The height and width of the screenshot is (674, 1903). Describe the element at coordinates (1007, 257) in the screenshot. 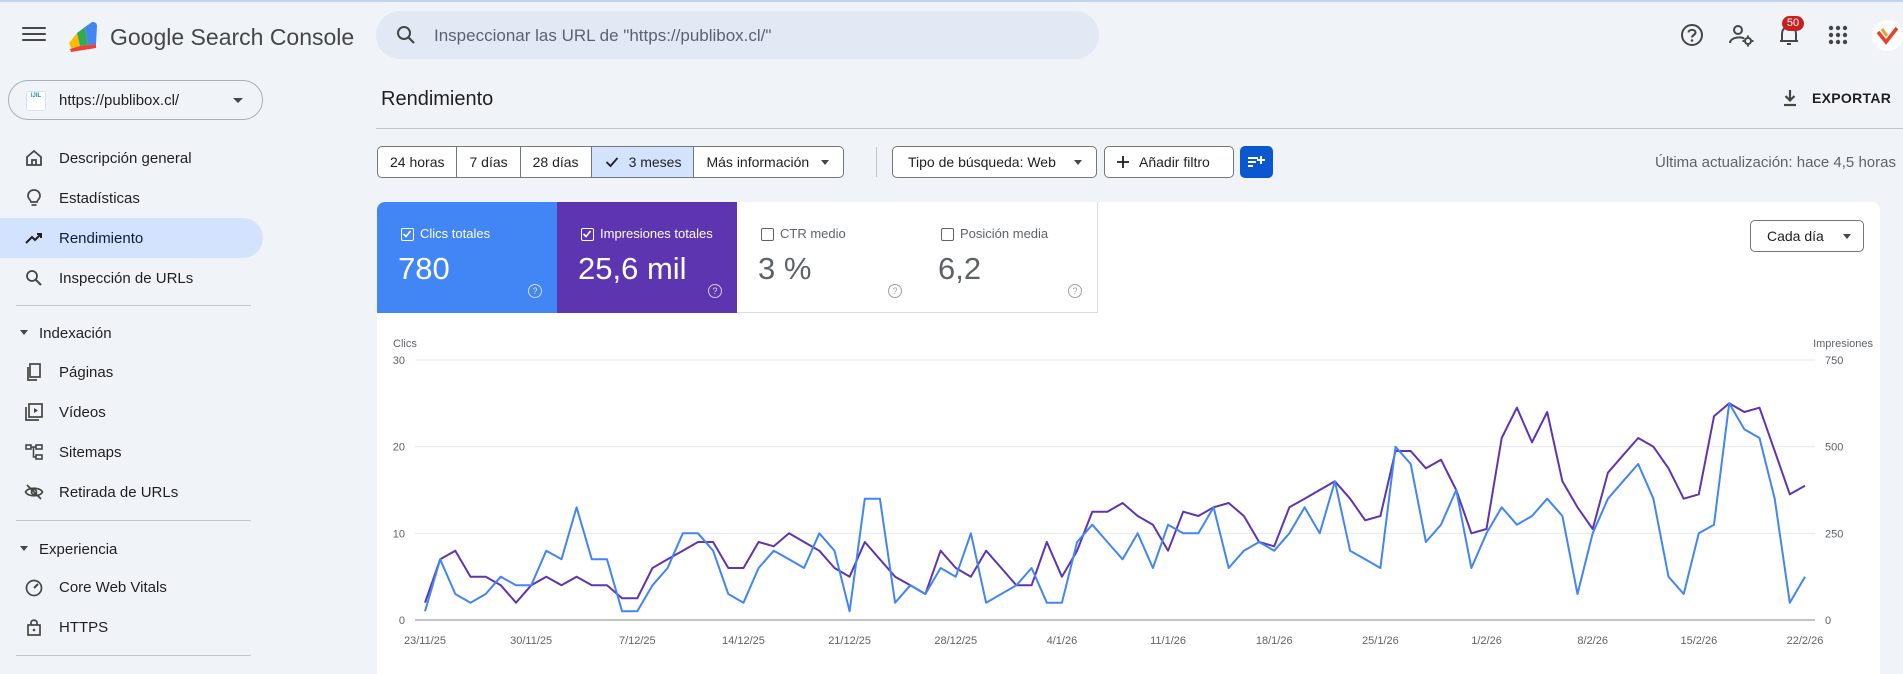

I see `metric-average-position: Posición media 6,2 ?` at that location.